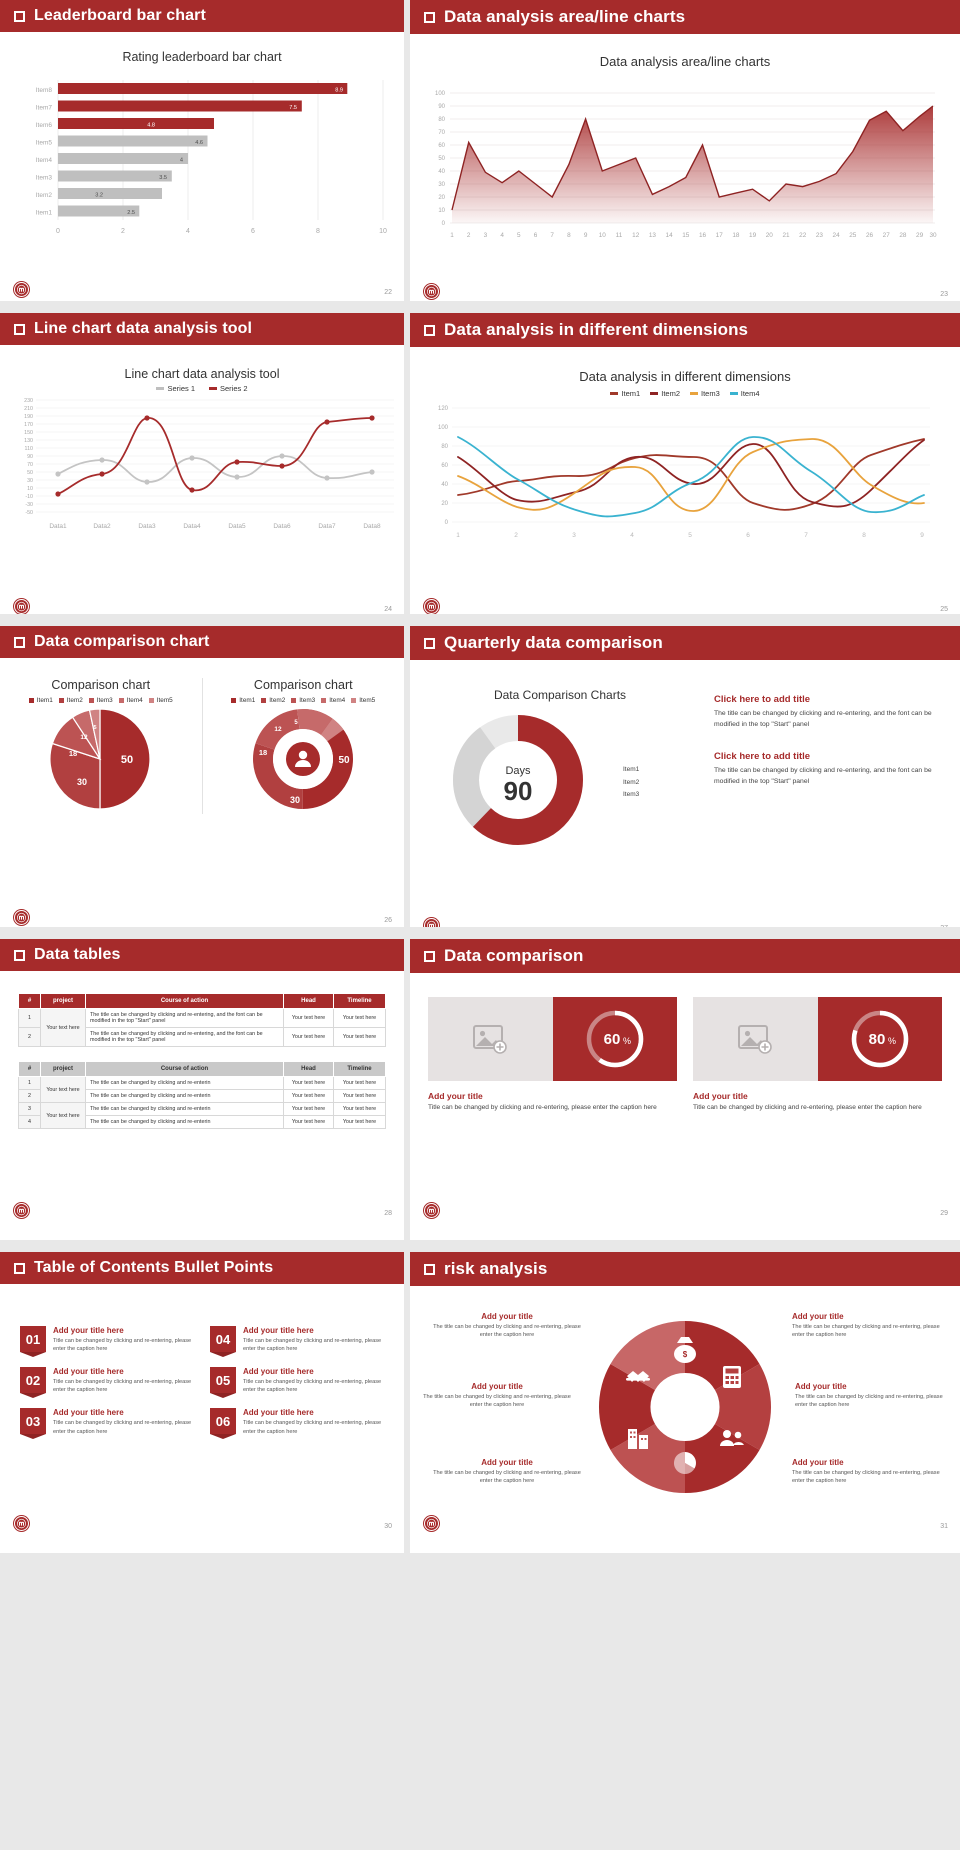 The image size is (960, 1850). What do you see at coordinates (359, 1037) in the screenshot?
I see `cell-timeline: Your text here` at bounding box center [359, 1037].